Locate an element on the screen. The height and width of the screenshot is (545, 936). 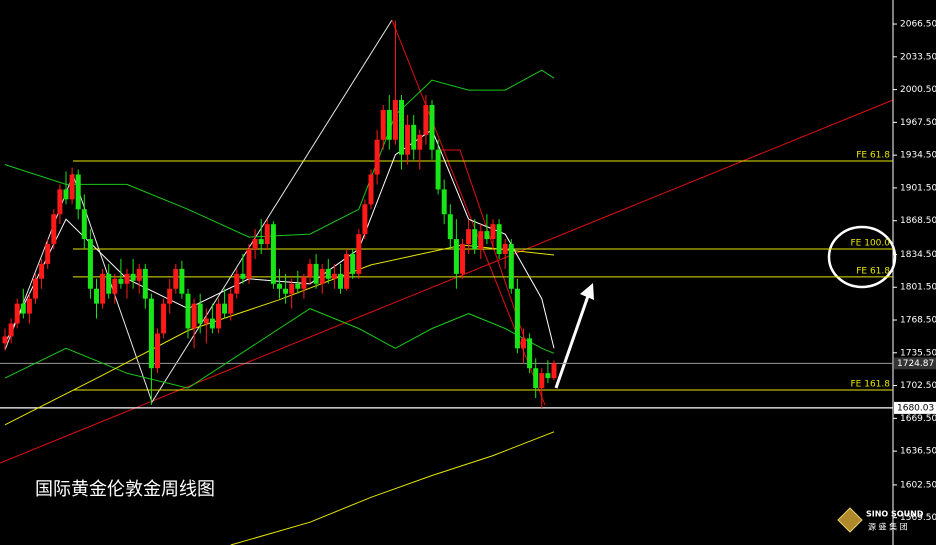
chart-title: 国际黄金伦敦金周线图 is located at coordinates (125, 489).